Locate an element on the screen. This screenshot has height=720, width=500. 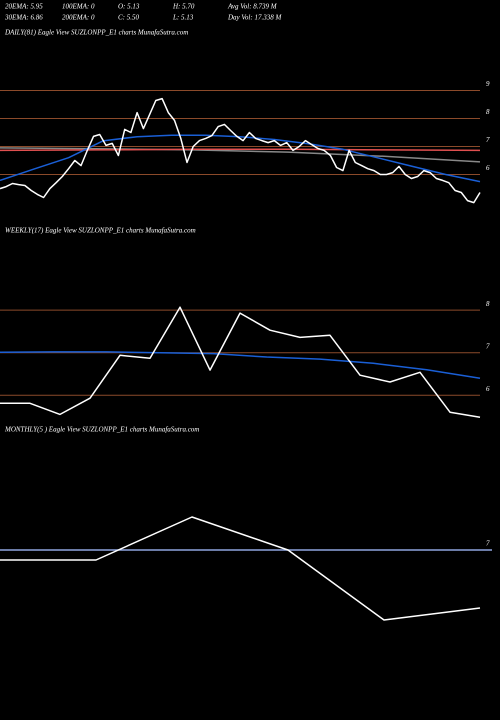
y-tick-label: 9 is located at coordinates (488, 84).